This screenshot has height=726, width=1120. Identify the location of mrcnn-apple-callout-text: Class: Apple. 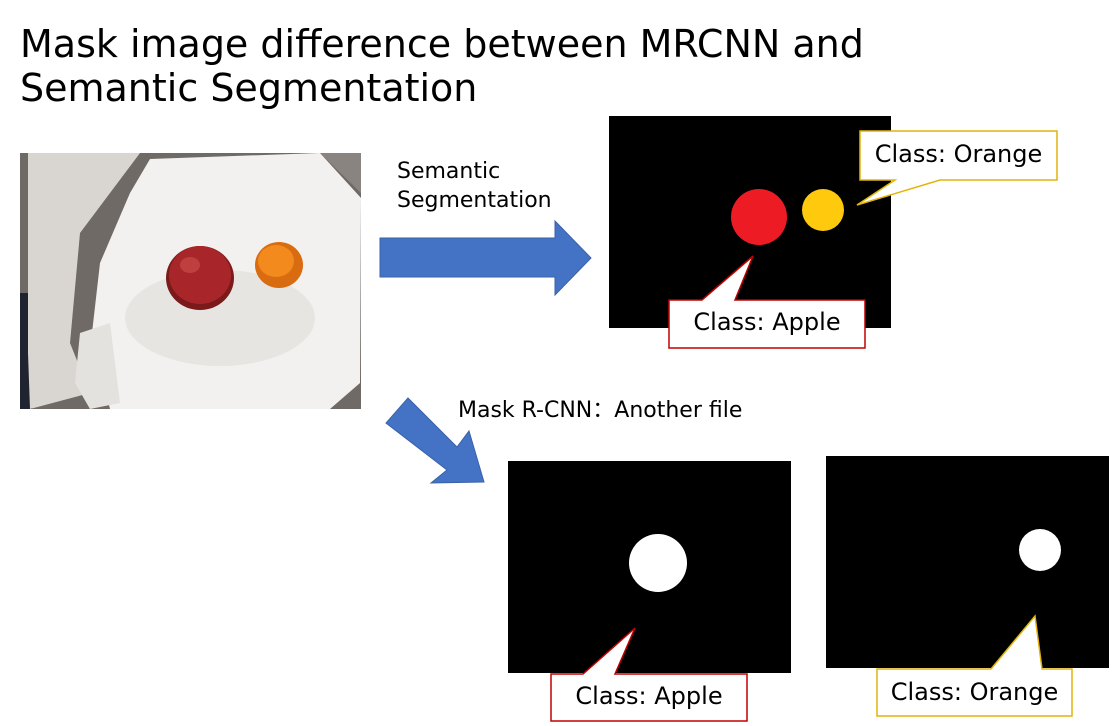
(649, 696).